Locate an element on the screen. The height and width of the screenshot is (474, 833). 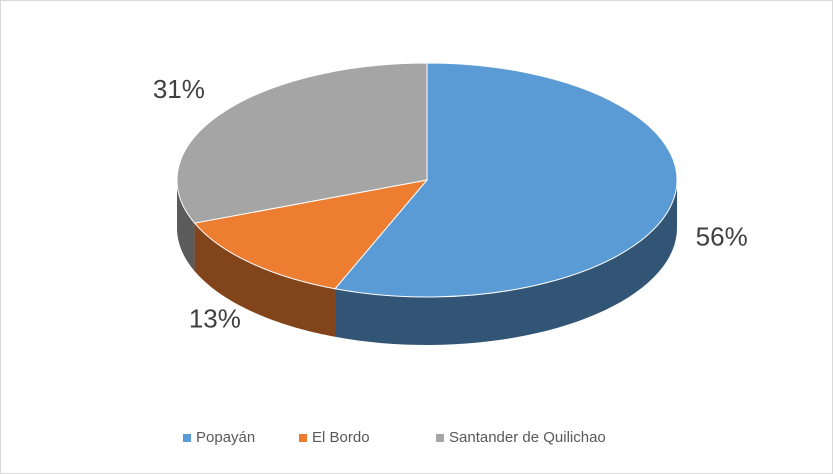
data-label: 13% is located at coordinates (215, 318).